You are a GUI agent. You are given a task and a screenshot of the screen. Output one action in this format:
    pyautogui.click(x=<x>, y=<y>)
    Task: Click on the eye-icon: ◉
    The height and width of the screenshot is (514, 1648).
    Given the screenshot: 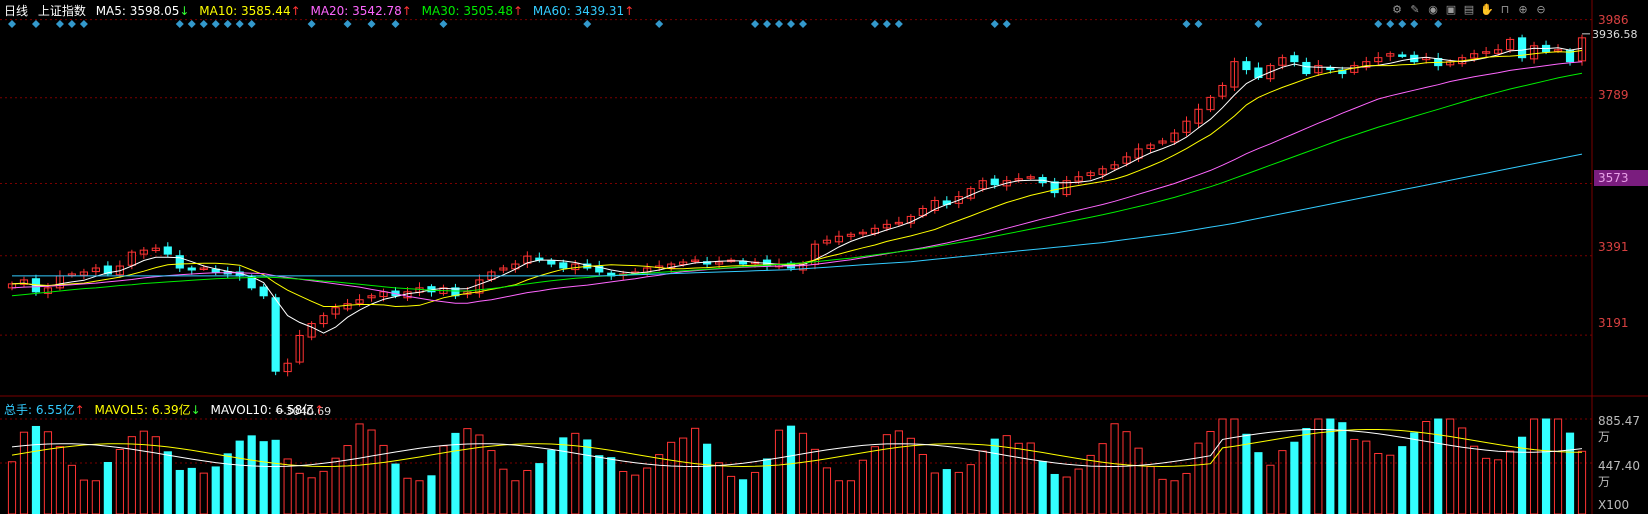 What is the action you would take?
    pyautogui.click(x=1433, y=9)
    